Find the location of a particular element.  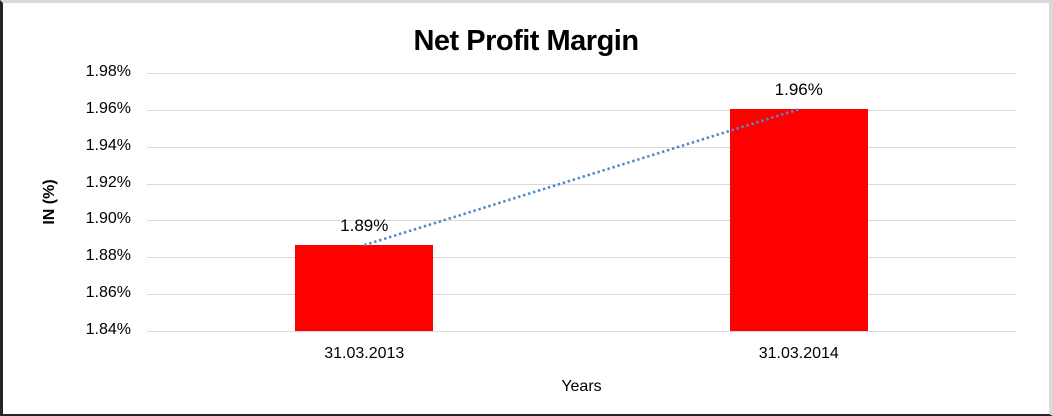

x-tick-label: 31.03.2014 is located at coordinates (798, 353).